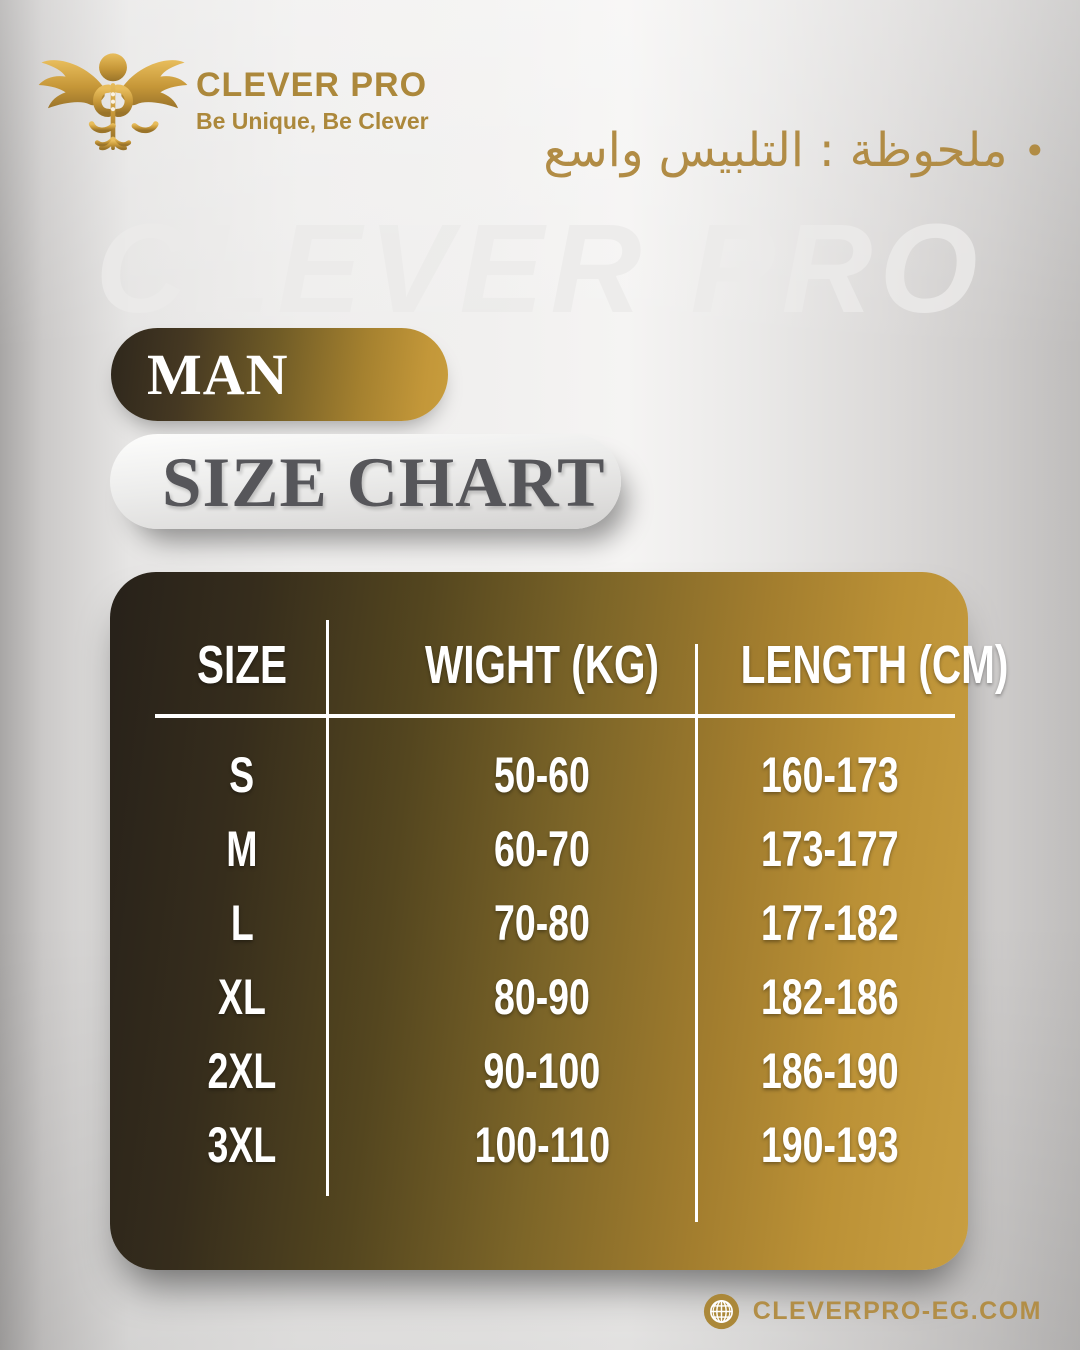 This screenshot has width=1080, height=1350. I want to click on cell-weight: 100-110, so click(542, 1145).